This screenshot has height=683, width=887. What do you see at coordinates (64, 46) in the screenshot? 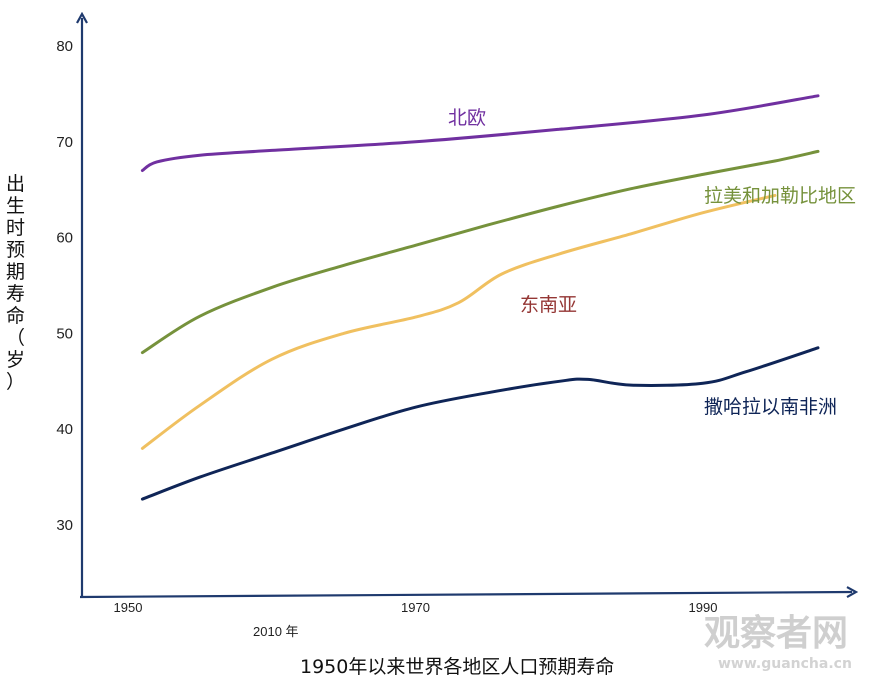
I see `y-tick-label: 80` at bounding box center [64, 46].